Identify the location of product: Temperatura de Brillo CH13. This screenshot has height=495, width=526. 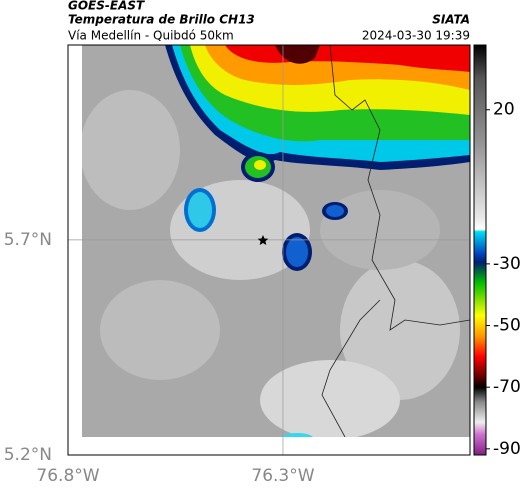
(161, 20).